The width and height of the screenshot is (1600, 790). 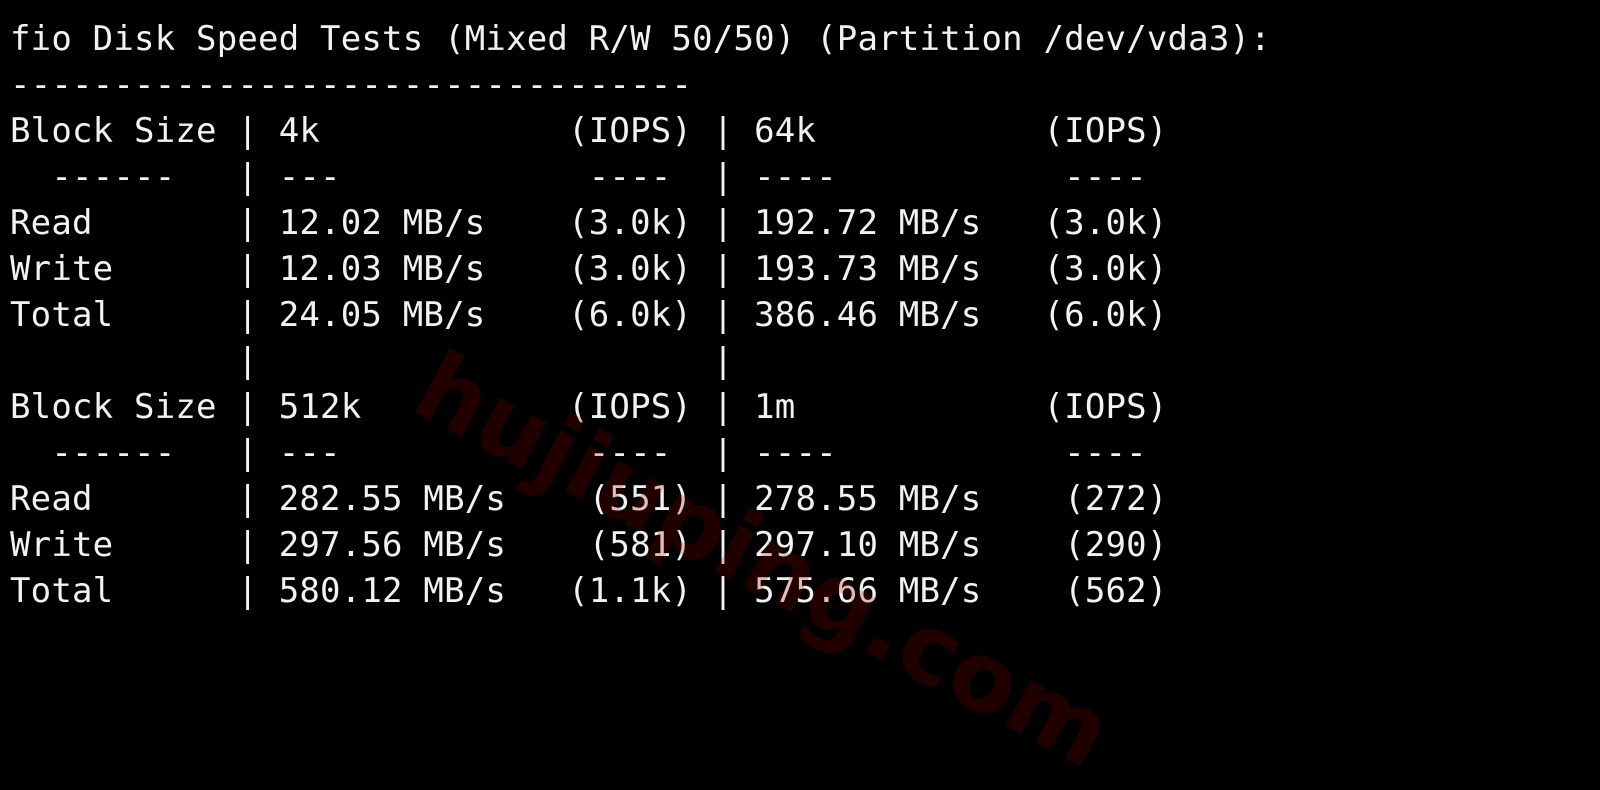 What do you see at coordinates (589, 407) in the screenshot?
I see `table2-header-row: Block Size | 512k (IOPS) | 1m (IOPS)` at bounding box center [589, 407].